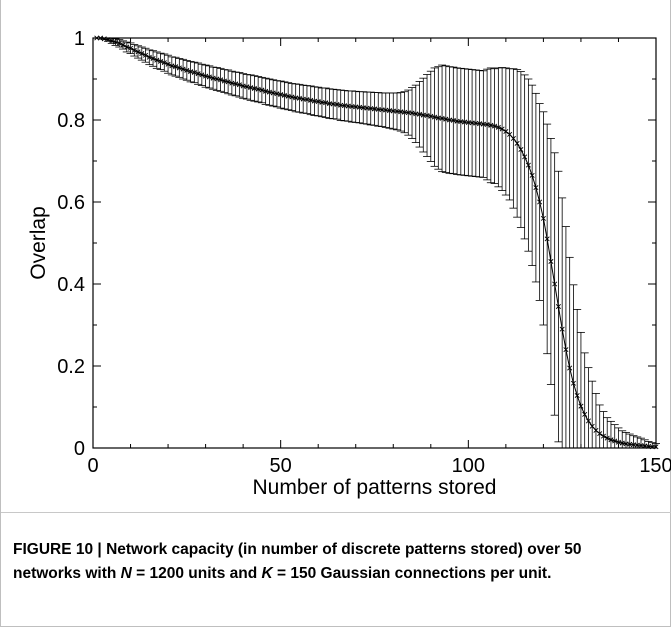 The width and height of the screenshot is (671, 627). Describe the element at coordinates (38, 243) in the screenshot. I see `y-axis-label: Overlap` at that location.